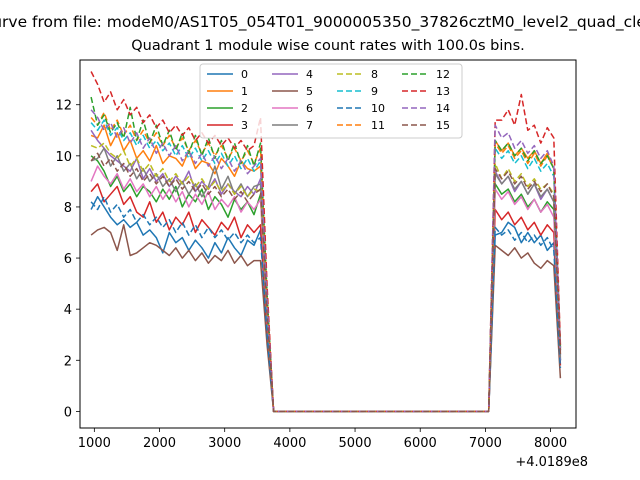  Describe the element at coordinates (244, 91) in the screenshot. I see `legend-label-1: 1` at that location.